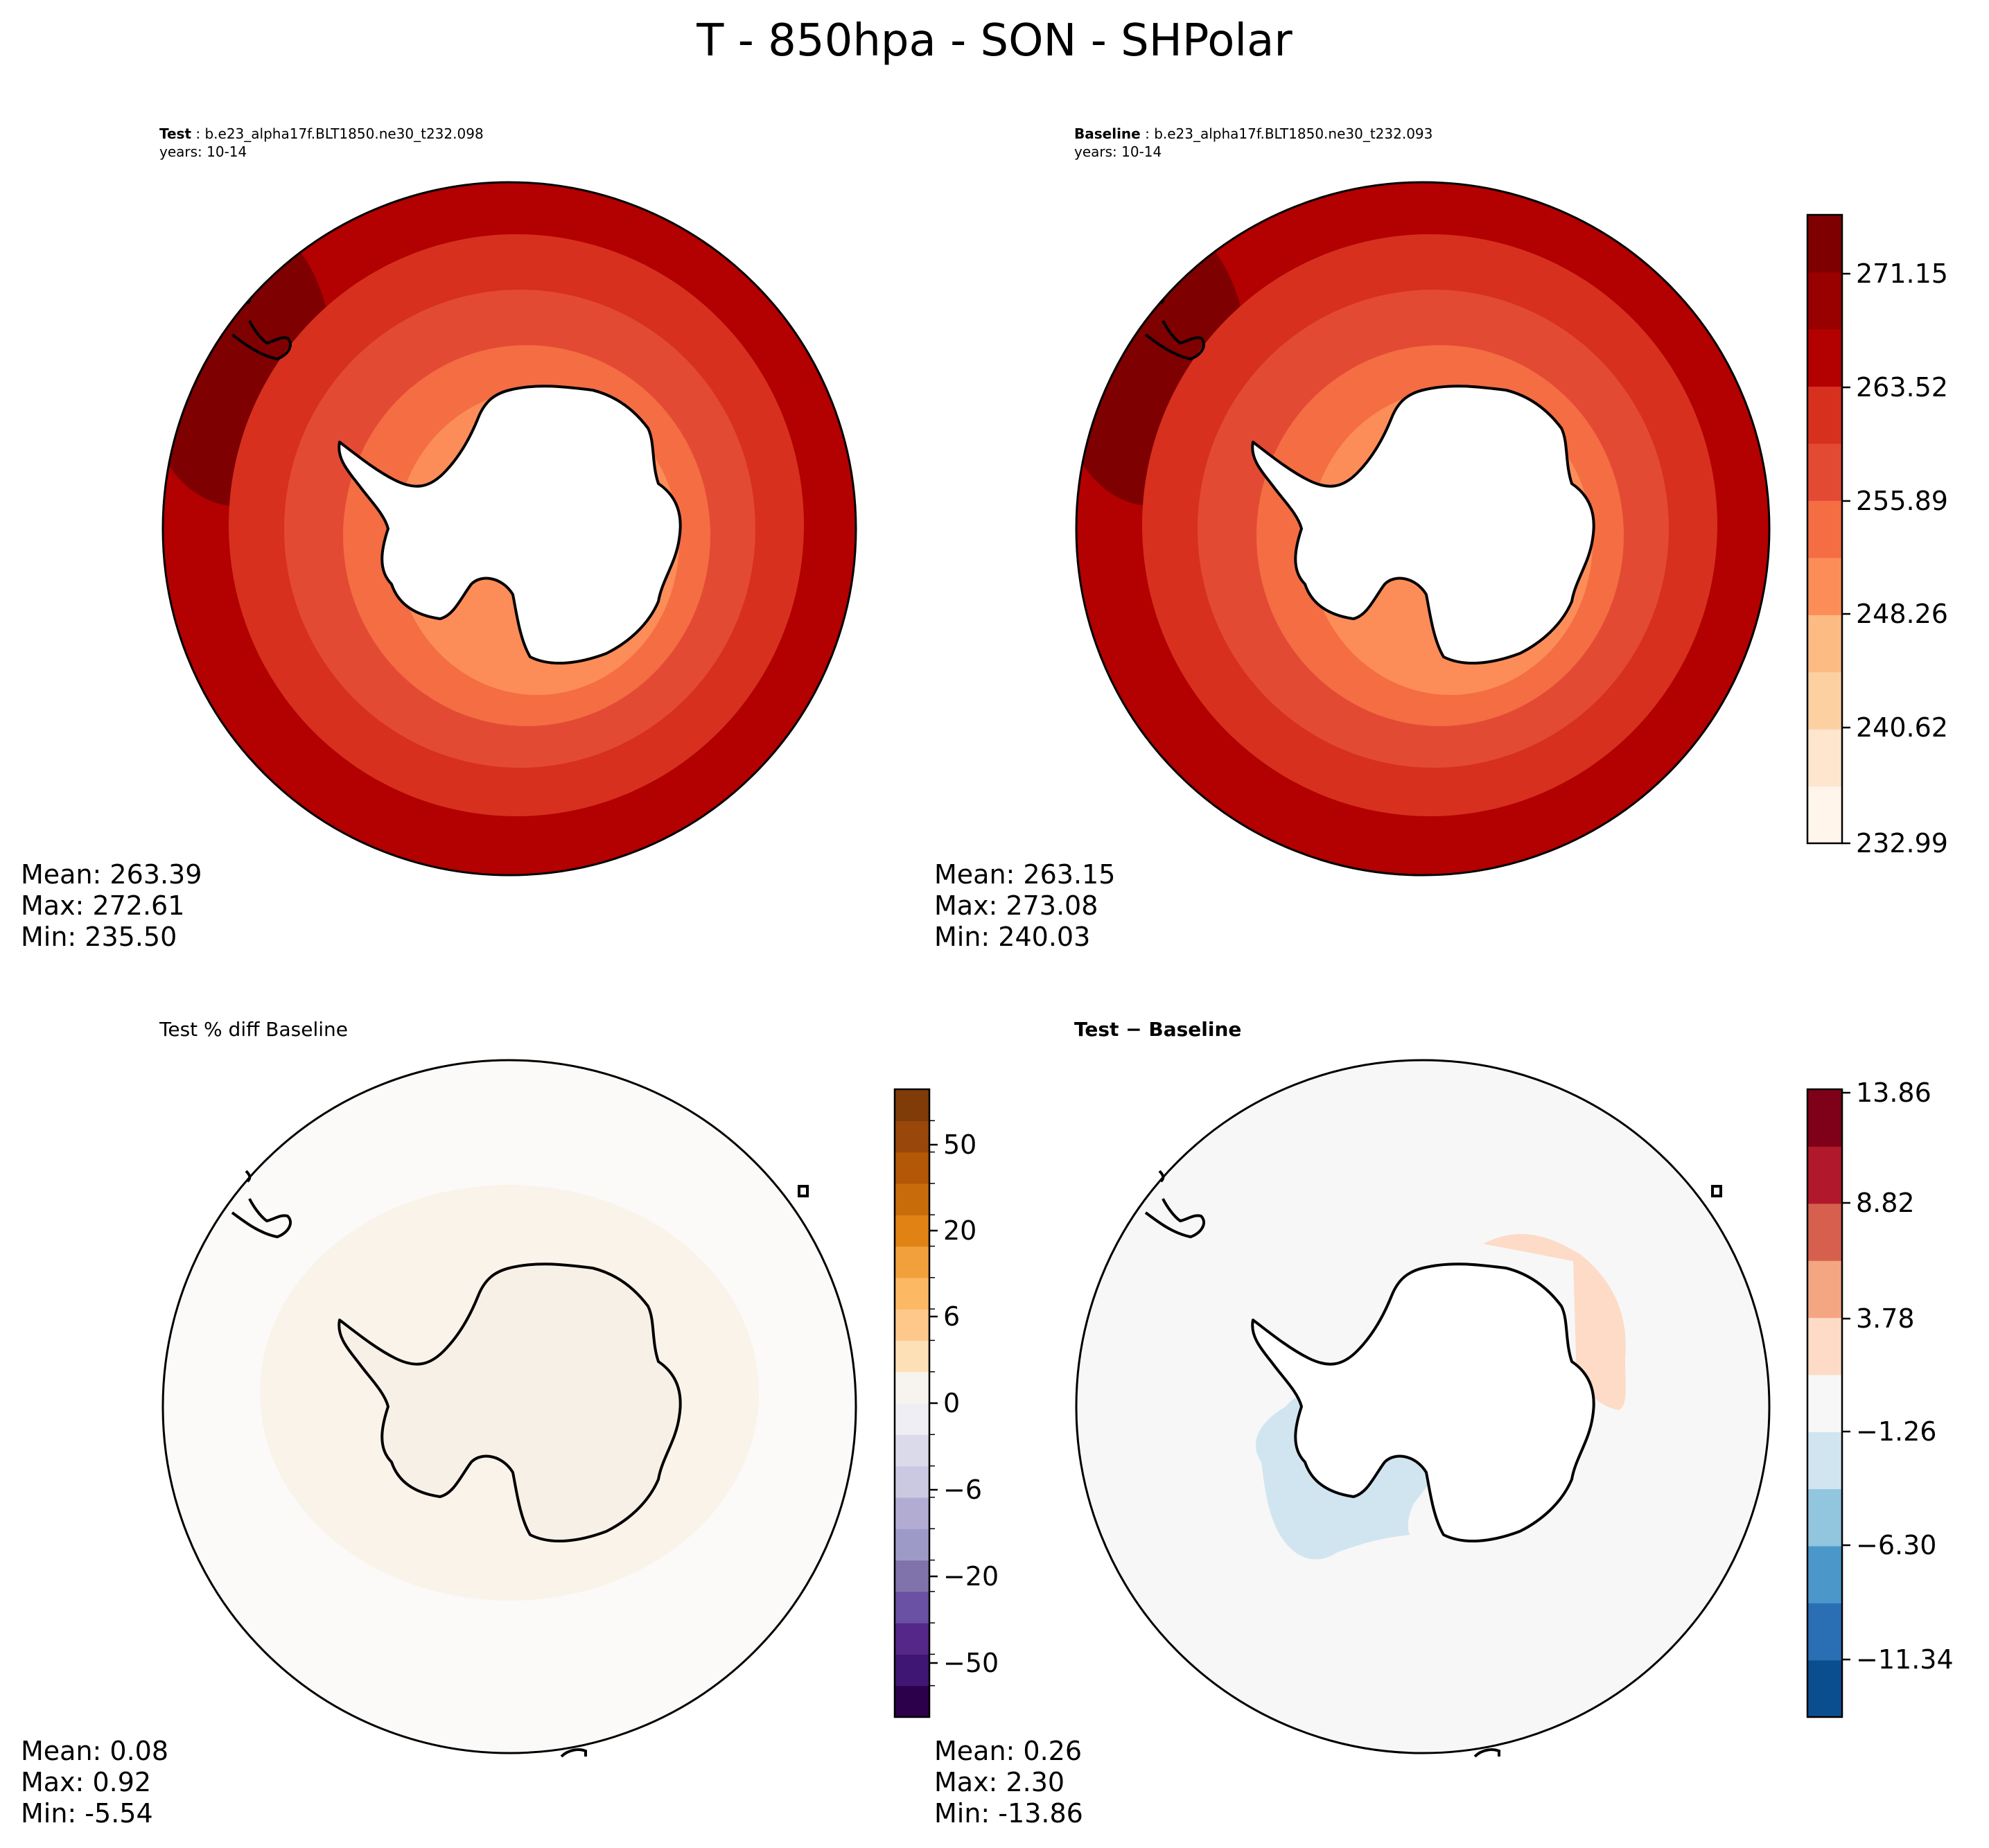 This screenshot has width=1989, height=1848. What do you see at coordinates (1194, 1029) in the screenshot?
I see `panel-diff-title-baseline: Baseline` at bounding box center [1194, 1029].